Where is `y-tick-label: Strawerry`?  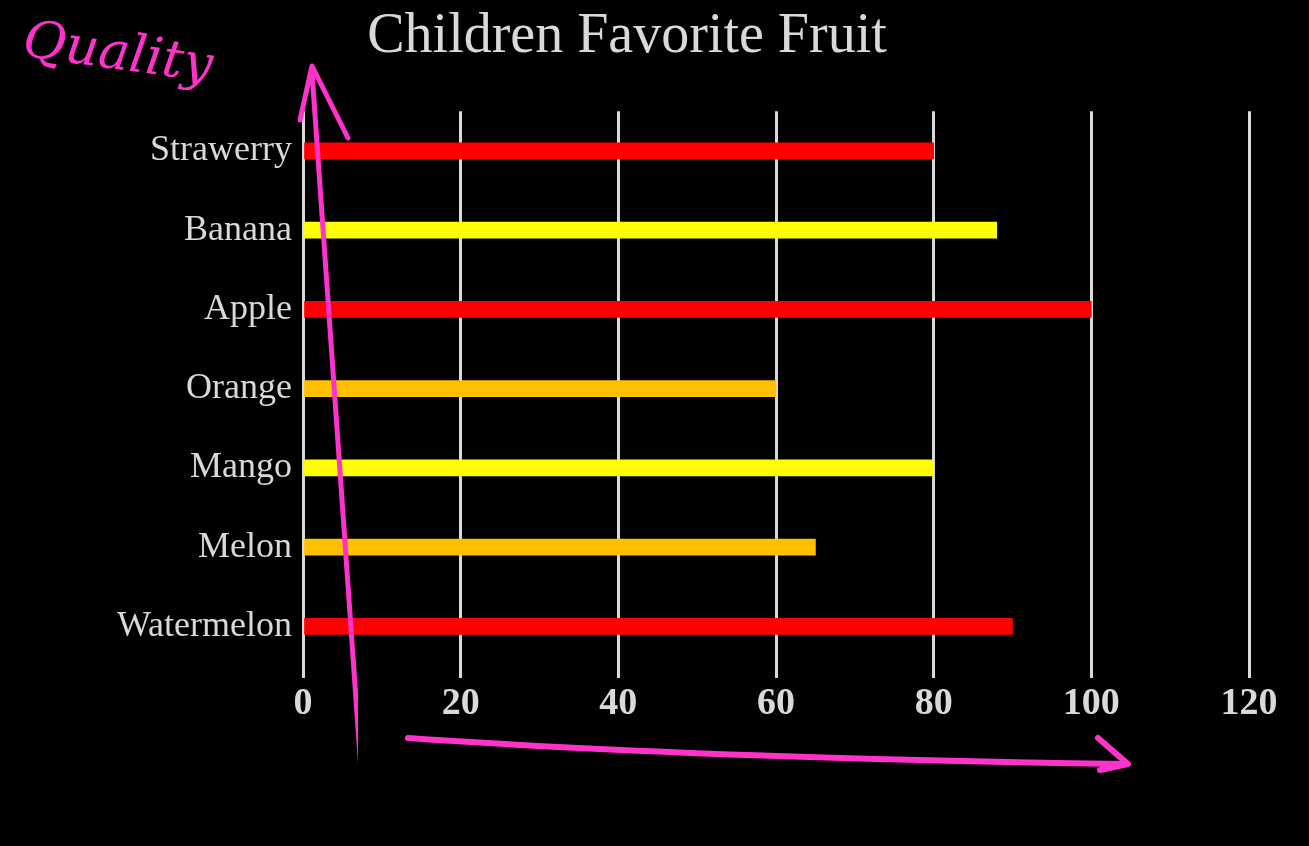 y-tick-label: Strawerry is located at coordinates (221, 148).